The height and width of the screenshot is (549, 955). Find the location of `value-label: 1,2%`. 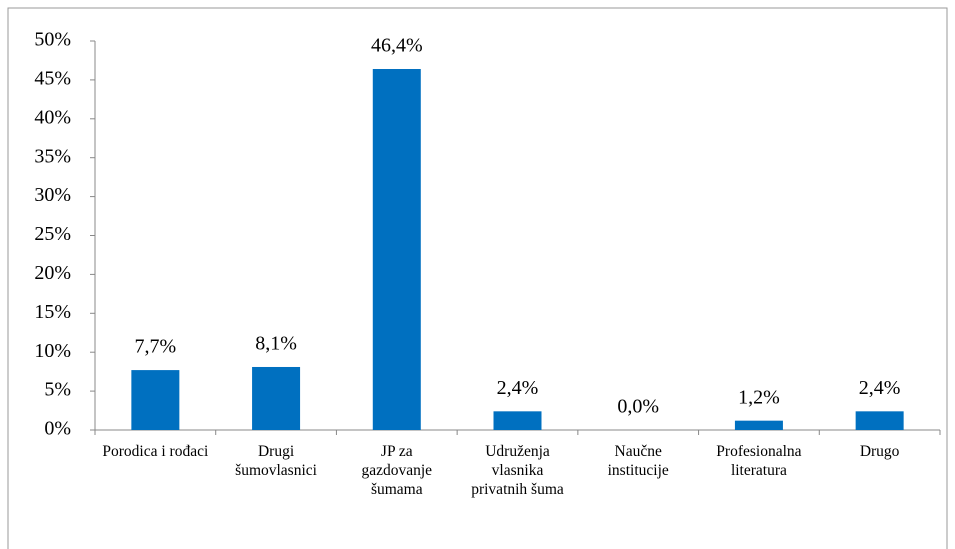

value-label: 1,2% is located at coordinates (759, 397).